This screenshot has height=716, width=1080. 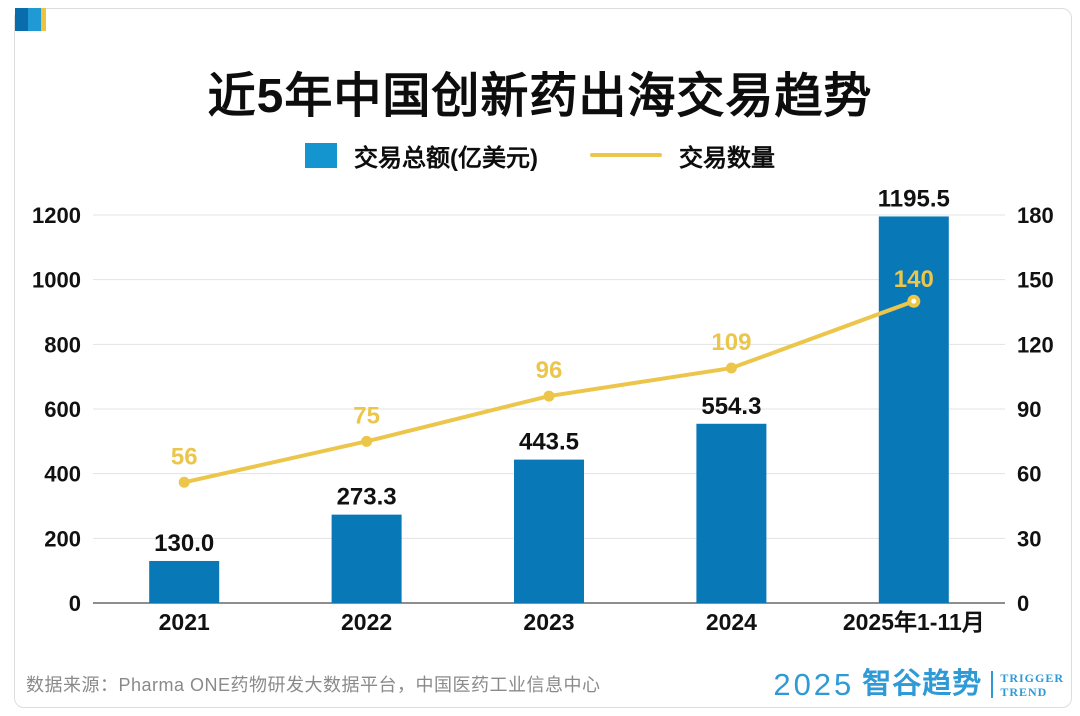 What do you see at coordinates (1024, 691) in the screenshot?
I see `brand-tagline-line2: TREND` at bounding box center [1024, 691].